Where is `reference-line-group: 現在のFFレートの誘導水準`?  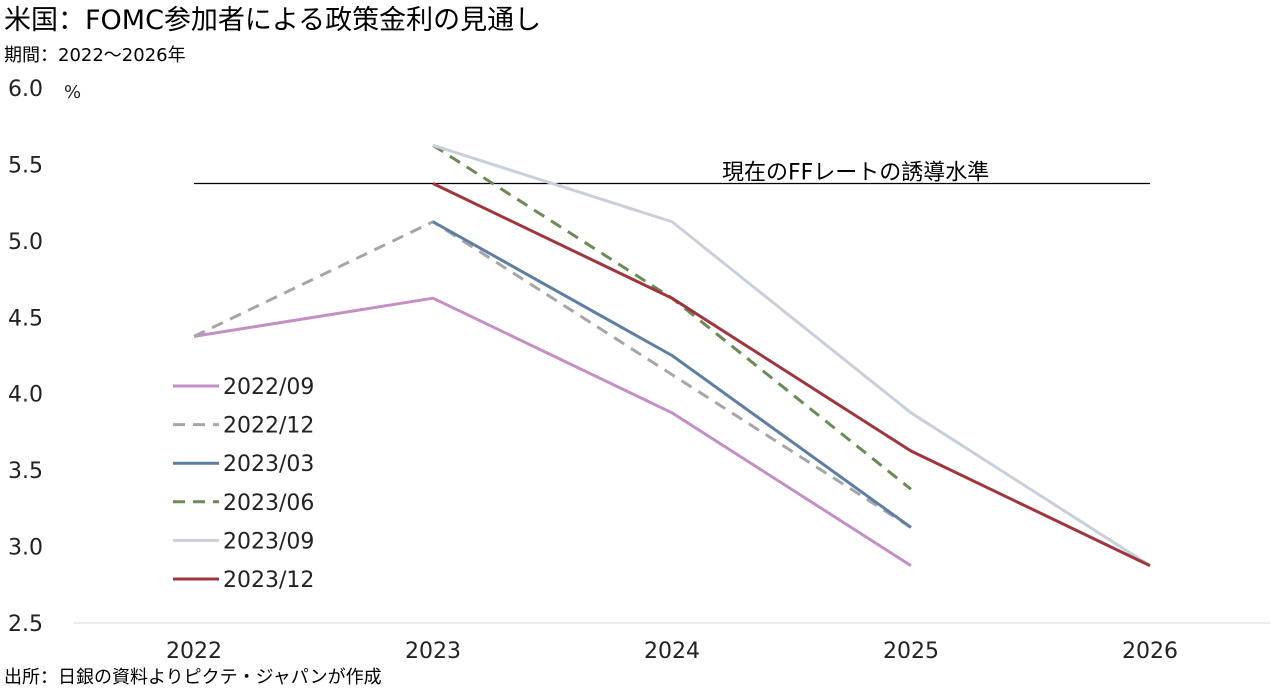 reference-line-group: 現在のFFレートの誘導水準 is located at coordinates (672, 173).